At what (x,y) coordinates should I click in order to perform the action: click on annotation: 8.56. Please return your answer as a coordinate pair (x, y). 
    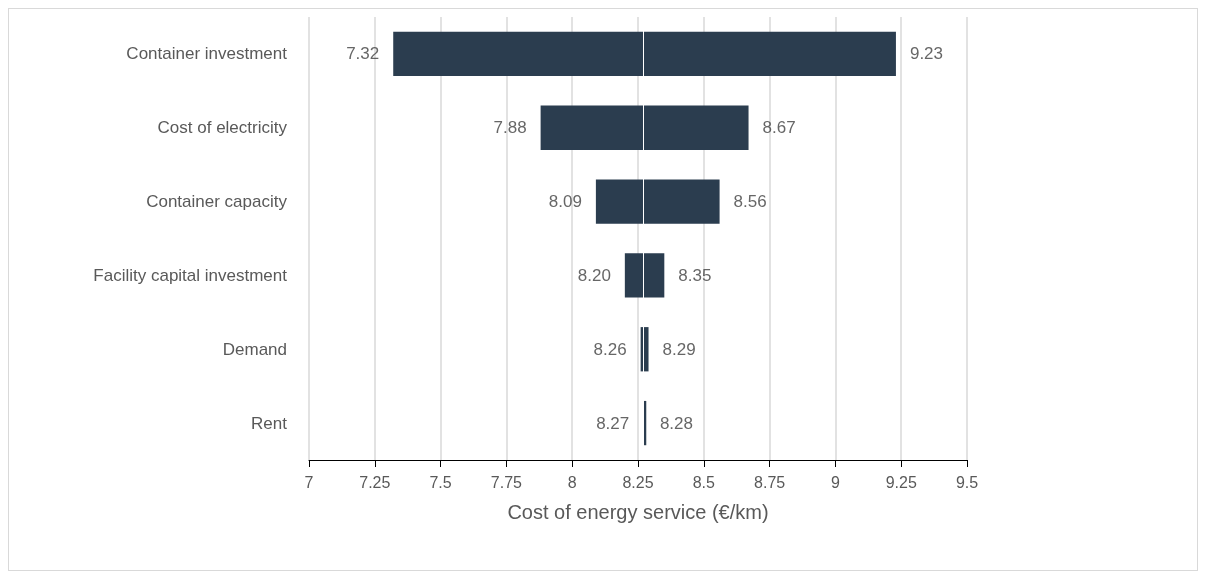
    Looking at the image, I should click on (750, 202).